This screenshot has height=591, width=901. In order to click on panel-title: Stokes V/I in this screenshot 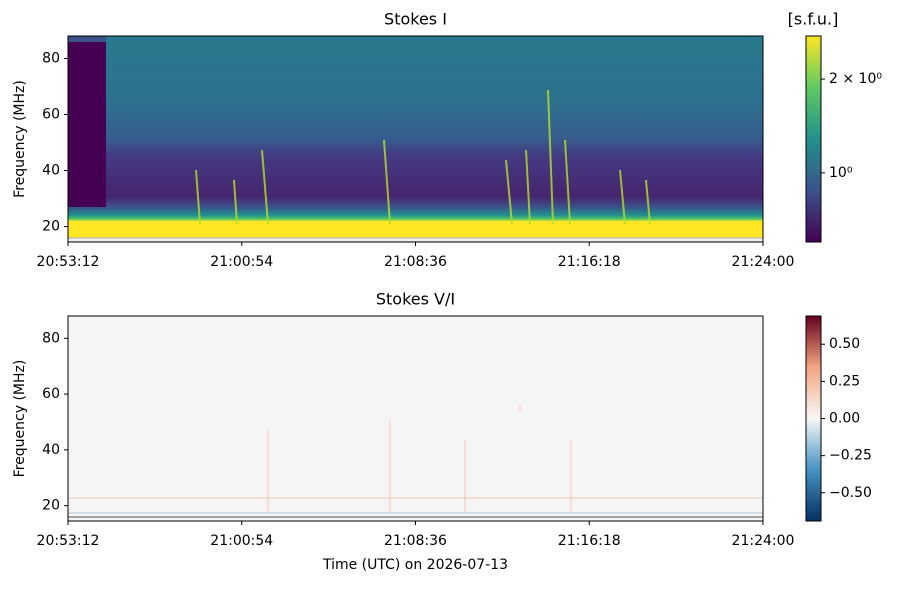, I will do `click(415, 299)`.